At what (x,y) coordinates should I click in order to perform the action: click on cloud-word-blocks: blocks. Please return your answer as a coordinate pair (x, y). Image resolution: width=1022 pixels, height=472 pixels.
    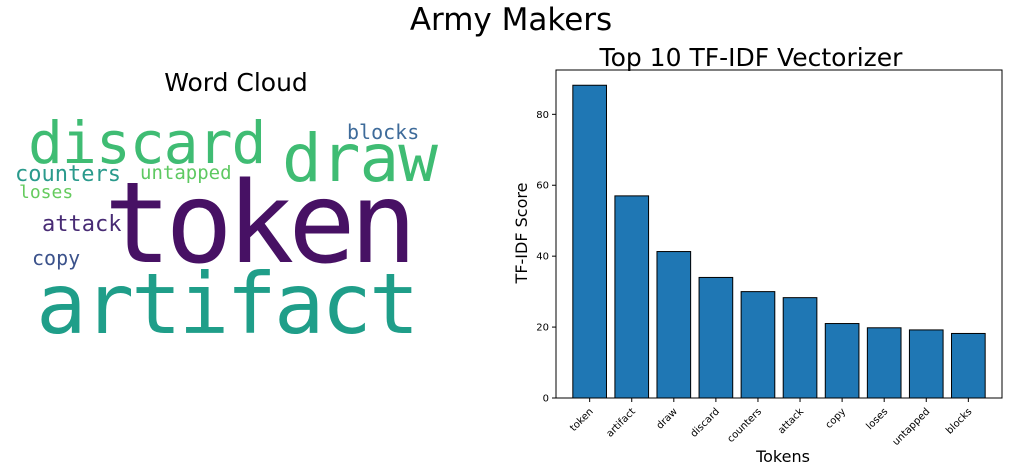
    Looking at the image, I should click on (383, 132).